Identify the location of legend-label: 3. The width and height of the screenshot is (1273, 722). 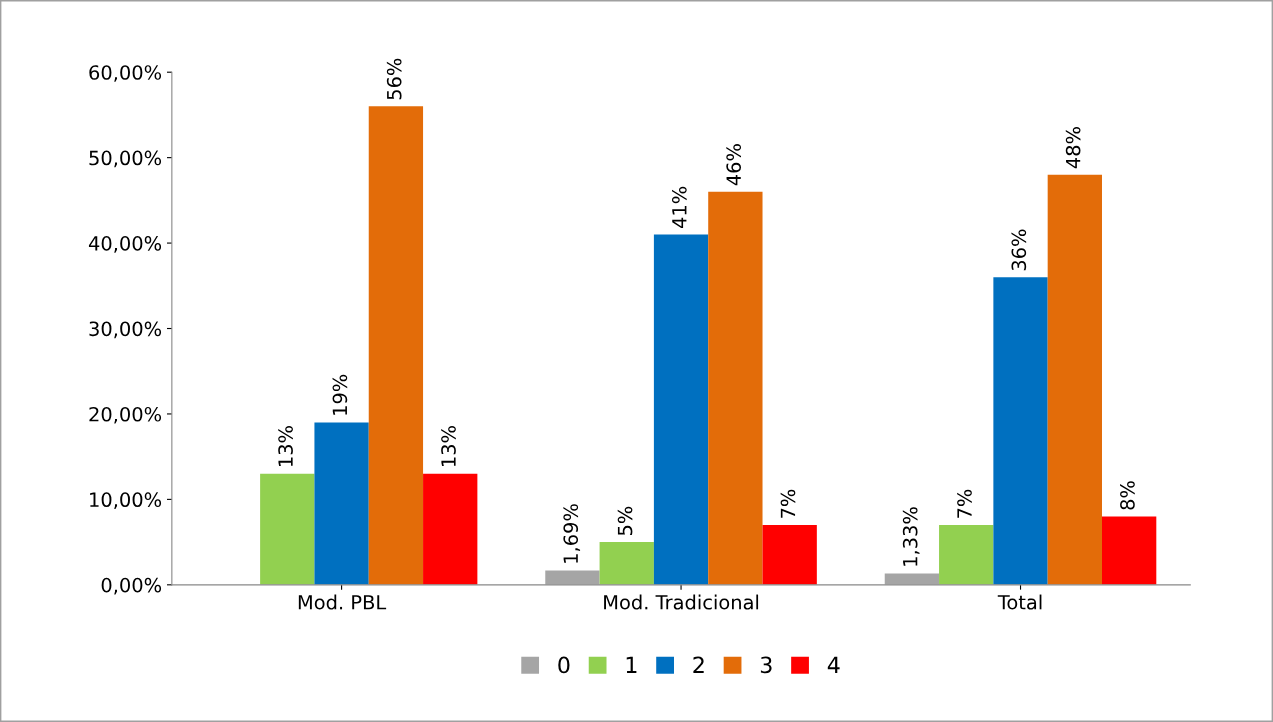
(766, 665).